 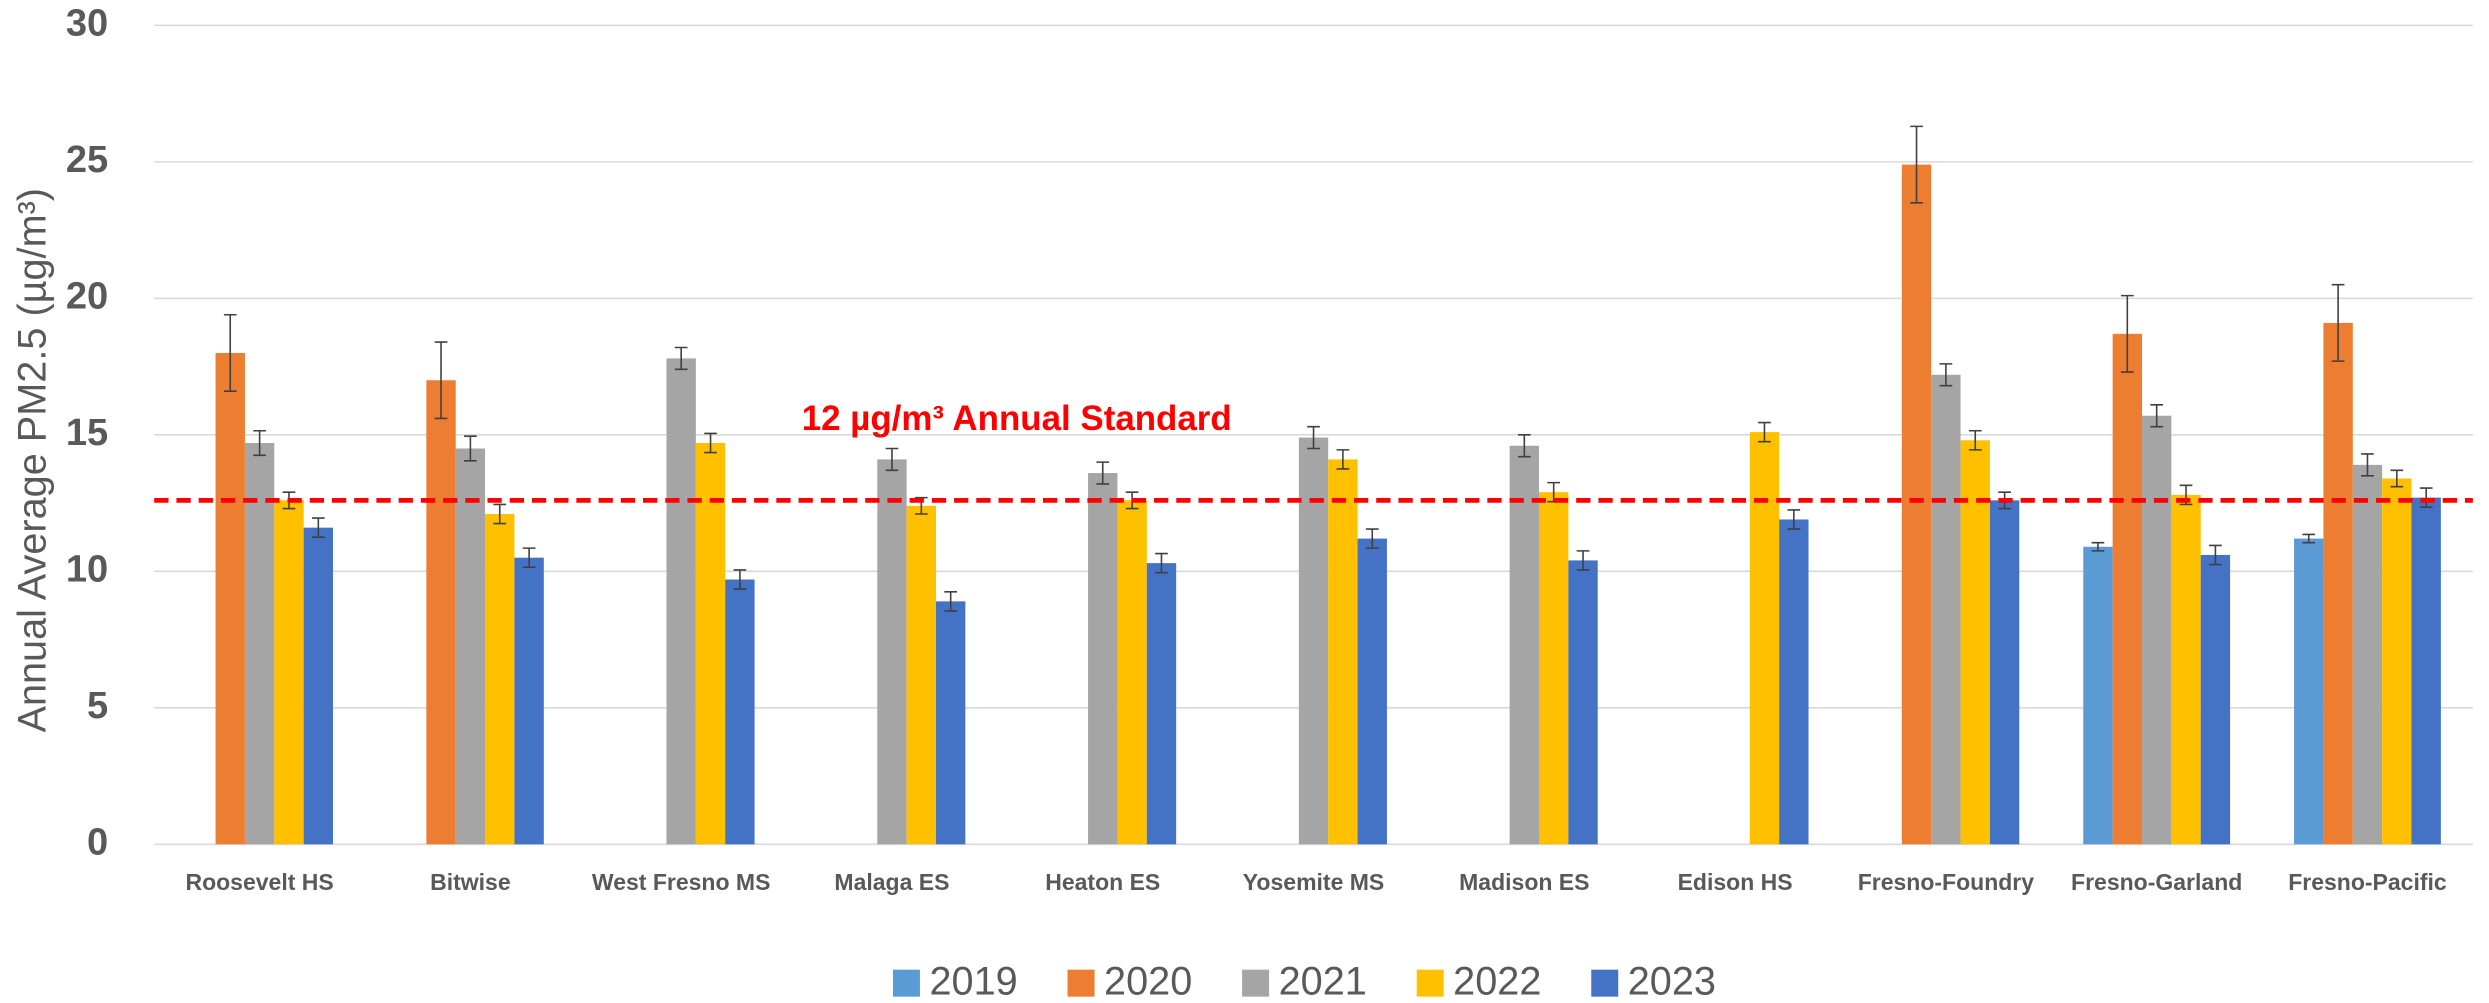 What do you see at coordinates (87, 296) in the screenshot?
I see `y-tick-label: 20` at bounding box center [87, 296].